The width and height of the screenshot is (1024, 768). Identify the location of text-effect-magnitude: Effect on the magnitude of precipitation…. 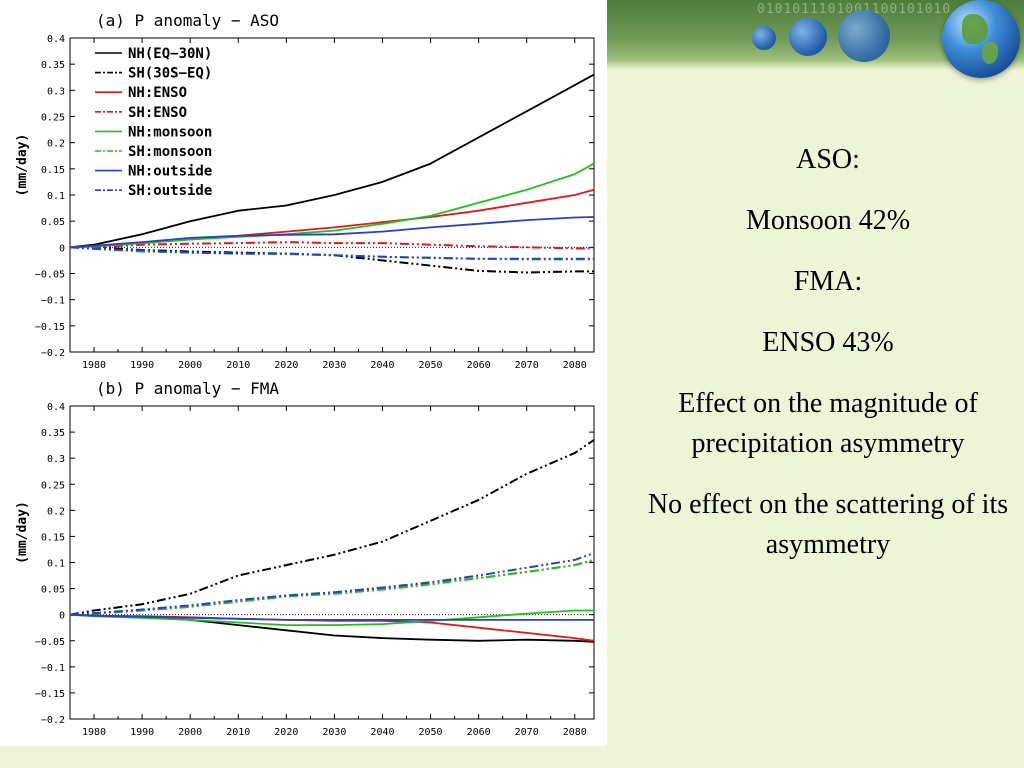
(828, 423).